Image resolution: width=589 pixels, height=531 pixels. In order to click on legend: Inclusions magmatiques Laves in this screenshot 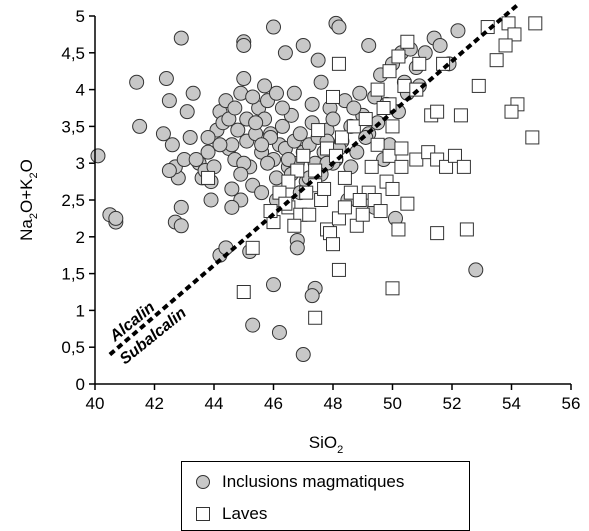, I will do `click(325, 496)`.